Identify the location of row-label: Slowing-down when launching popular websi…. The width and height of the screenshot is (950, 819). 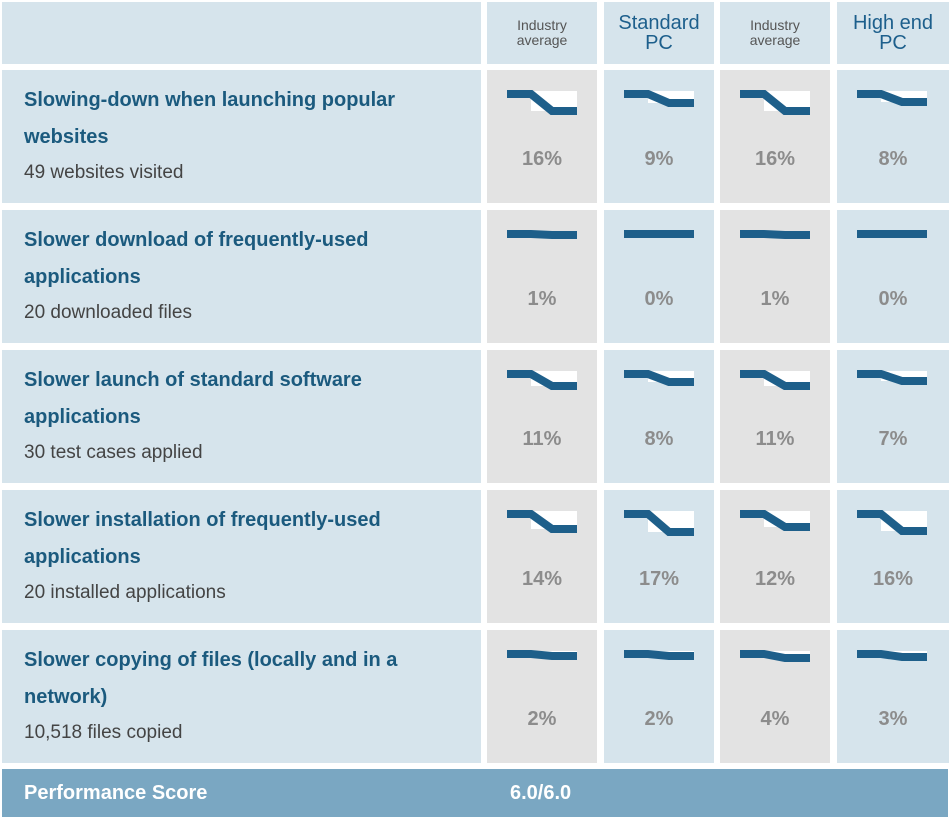
(241, 130).